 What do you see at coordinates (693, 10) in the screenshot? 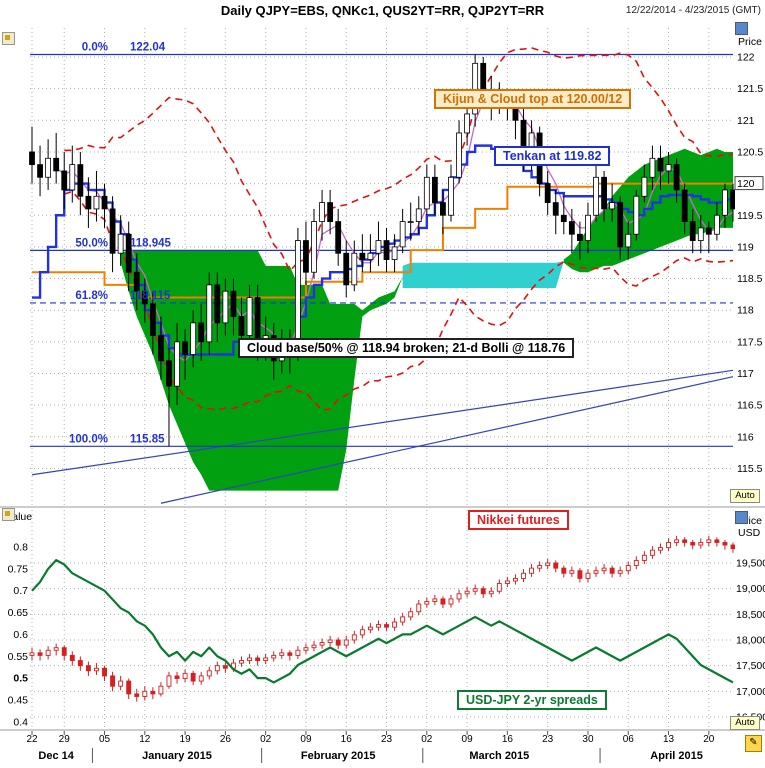
I see `date-range-label: 12/22/2014 - 4/23/2015 (GMT)` at bounding box center [693, 10].